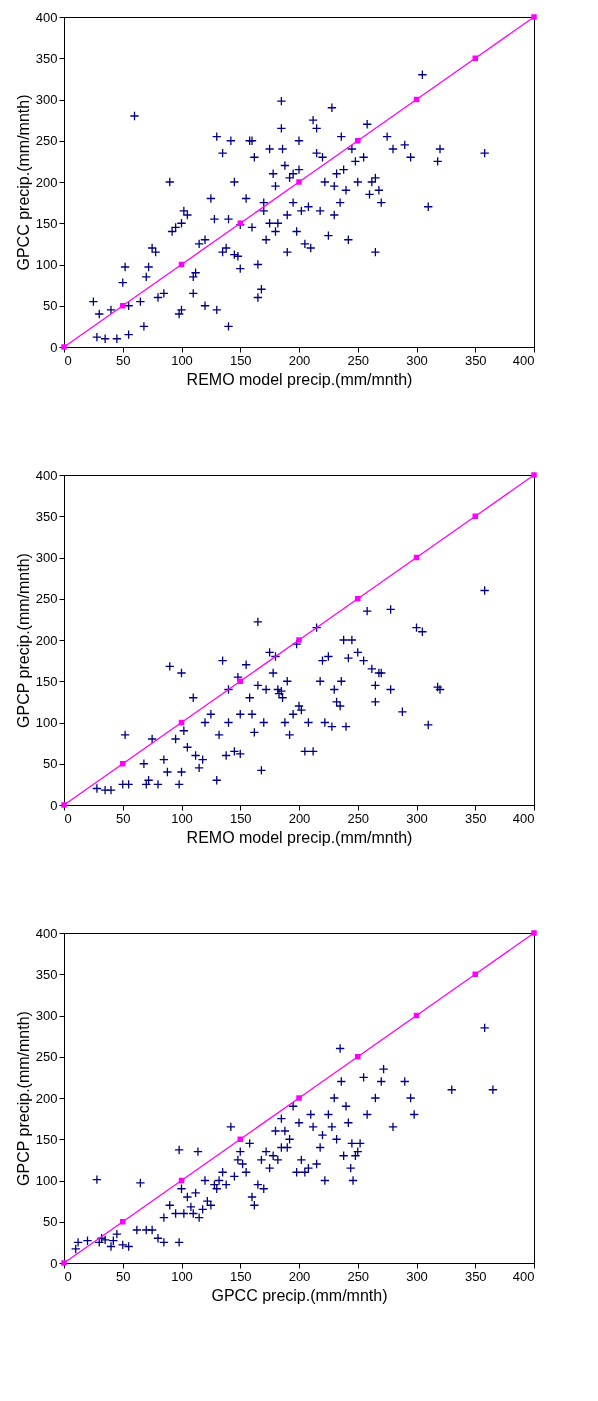  Describe the element at coordinates (299, 1295) in the screenshot. I see `x-axis-title: GPCC precip.(mm/mnth)` at that location.